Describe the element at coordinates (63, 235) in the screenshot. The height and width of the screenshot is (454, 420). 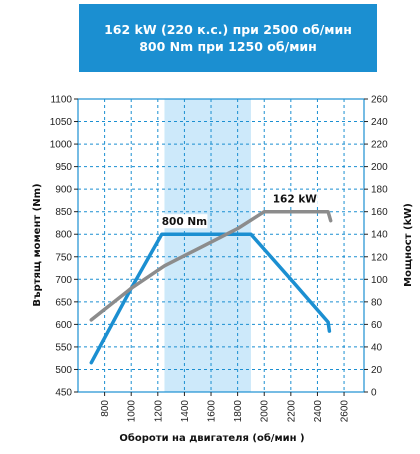
I see `y-tick-label: 800` at that location.